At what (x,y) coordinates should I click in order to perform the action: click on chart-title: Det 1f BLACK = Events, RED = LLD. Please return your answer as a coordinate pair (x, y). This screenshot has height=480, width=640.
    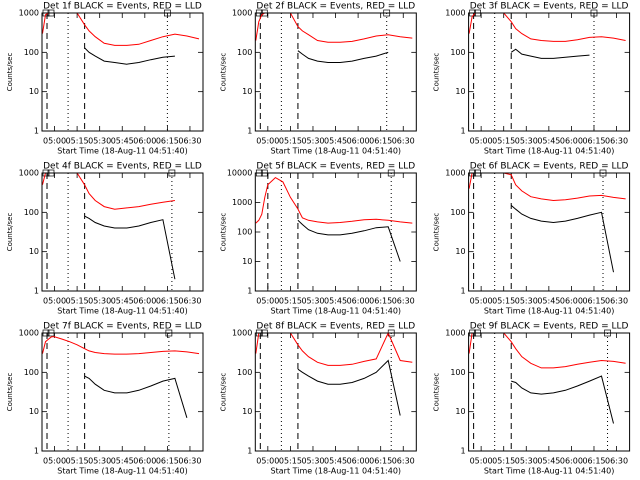
    Looking at the image, I should click on (122, 7).